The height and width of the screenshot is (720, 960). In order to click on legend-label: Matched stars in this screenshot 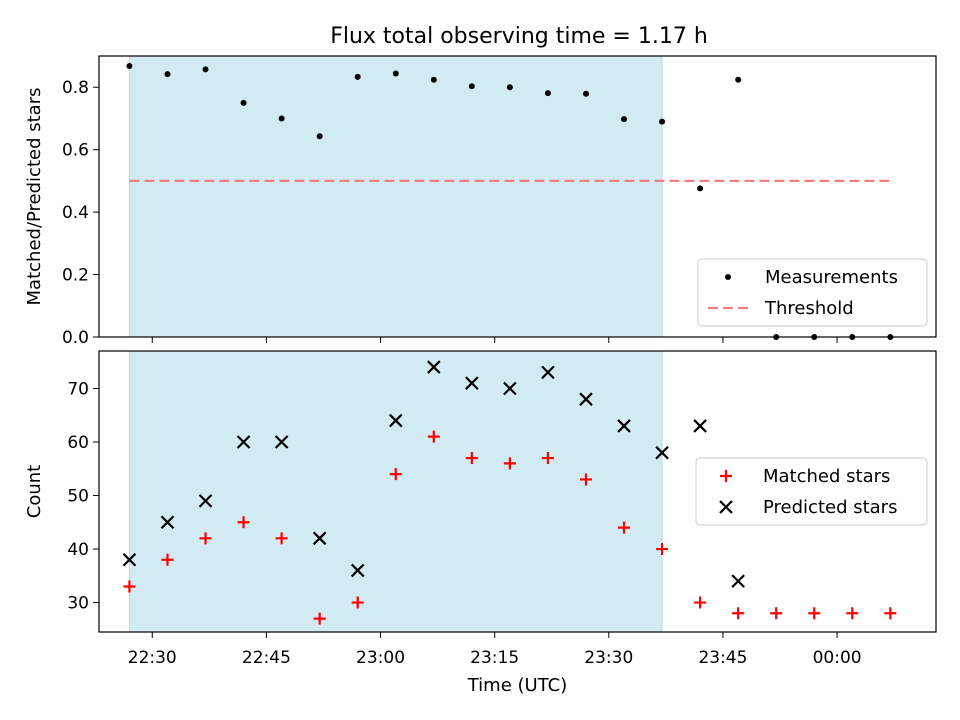, I will do `click(826, 476)`.